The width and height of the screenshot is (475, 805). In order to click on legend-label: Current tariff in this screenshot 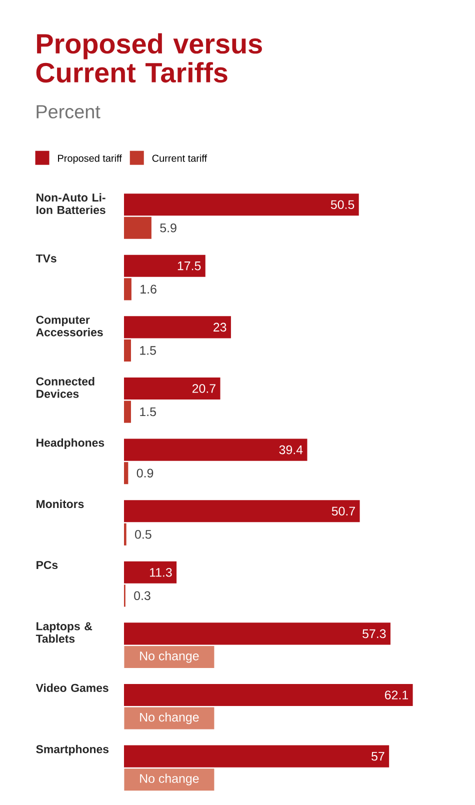, I will do `click(180, 158)`.